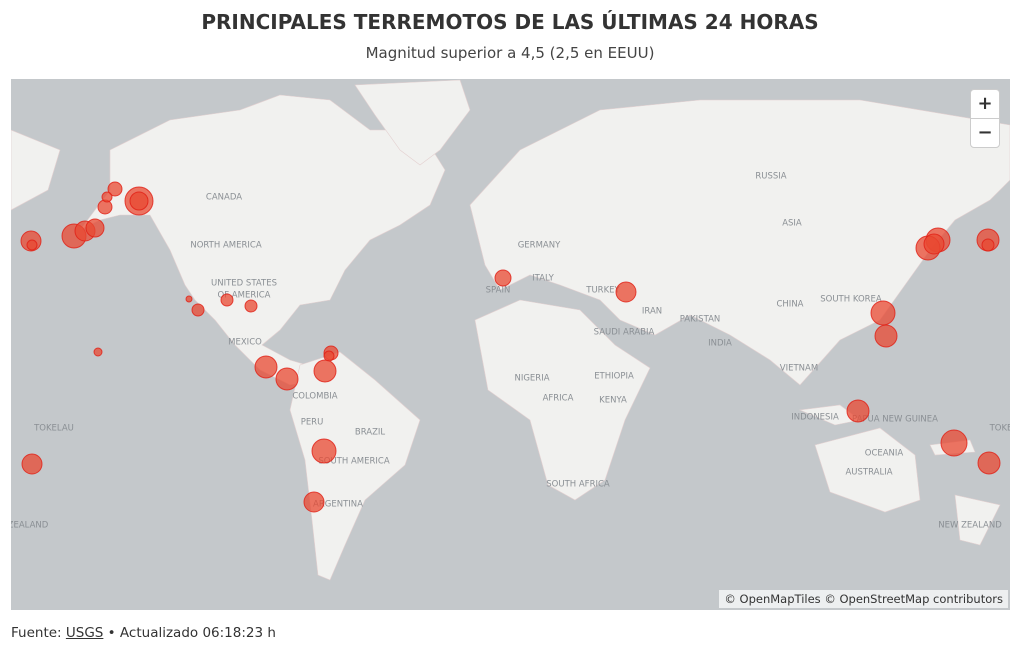  Describe the element at coordinates (895, 420) in the screenshot. I see `place-label: PAPUA NEW GUINEA` at that location.